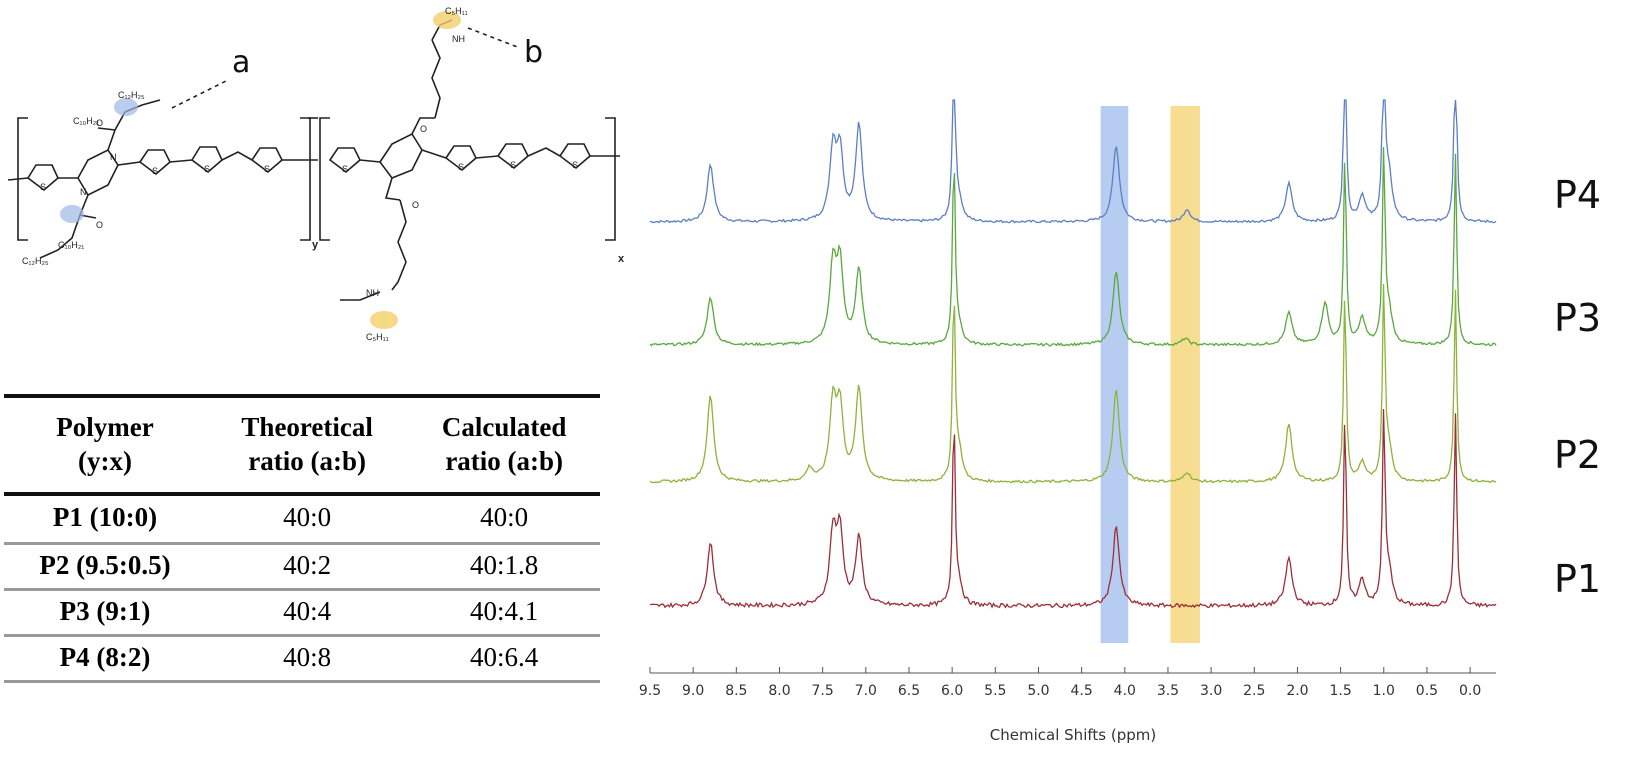 The width and height of the screenshot is (1646, 760). Describe the element at coordinates (345, 169) in the screenshot. I see `label-s-5: S` at that location.